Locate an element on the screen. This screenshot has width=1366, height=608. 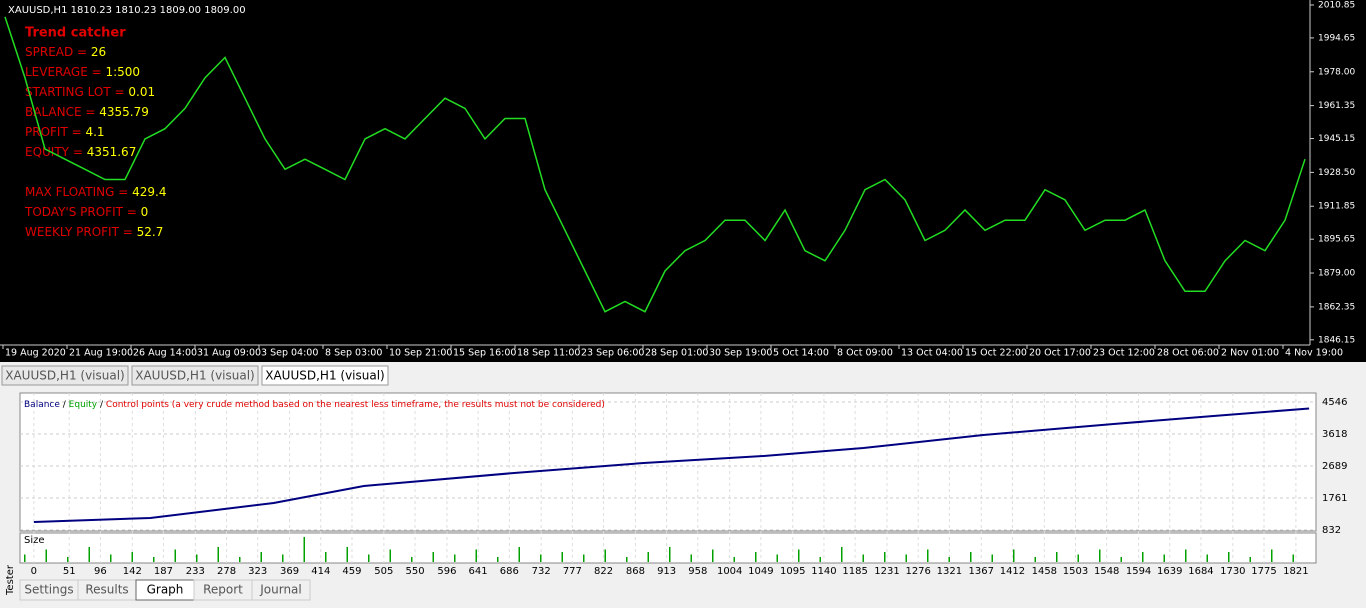
x-tick-label: 1458 is located at coordinates (1044, 571).